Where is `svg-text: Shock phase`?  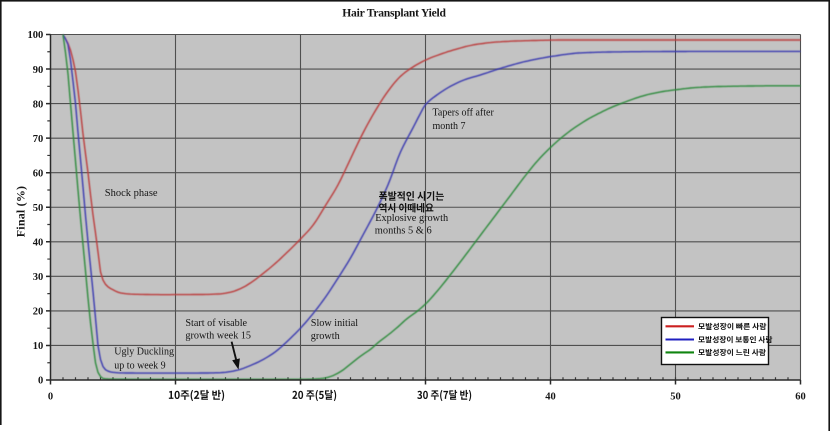 svg-text: Shock phase is located at coordinates (131, 193).